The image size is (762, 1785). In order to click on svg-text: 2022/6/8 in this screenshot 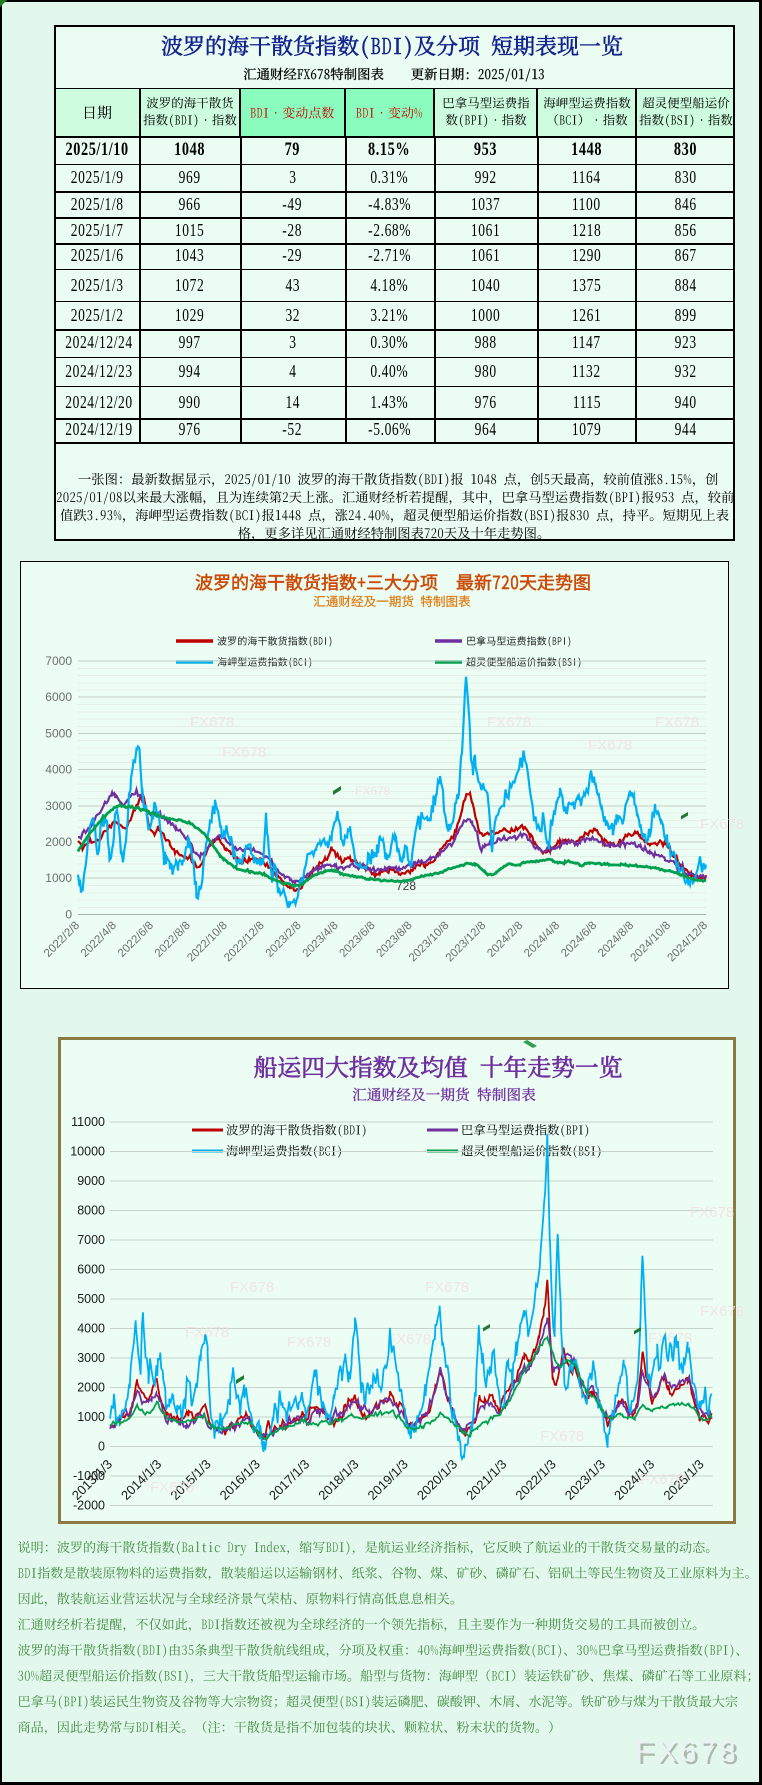, I will do `click(136, 940)`.